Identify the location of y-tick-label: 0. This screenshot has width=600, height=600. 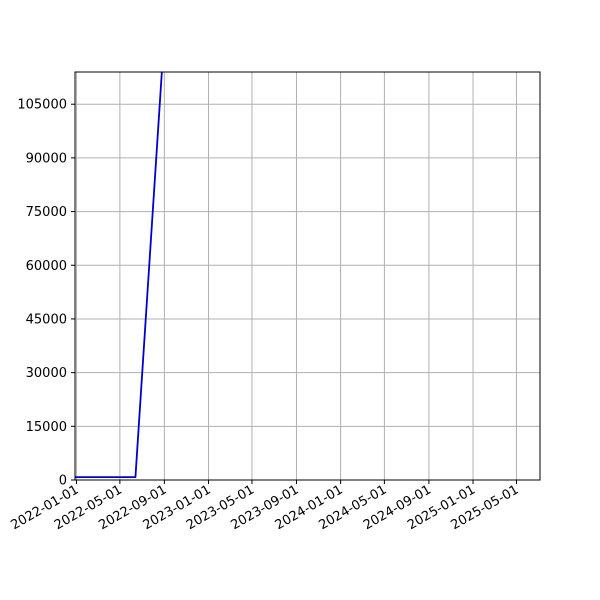
(63, 481).